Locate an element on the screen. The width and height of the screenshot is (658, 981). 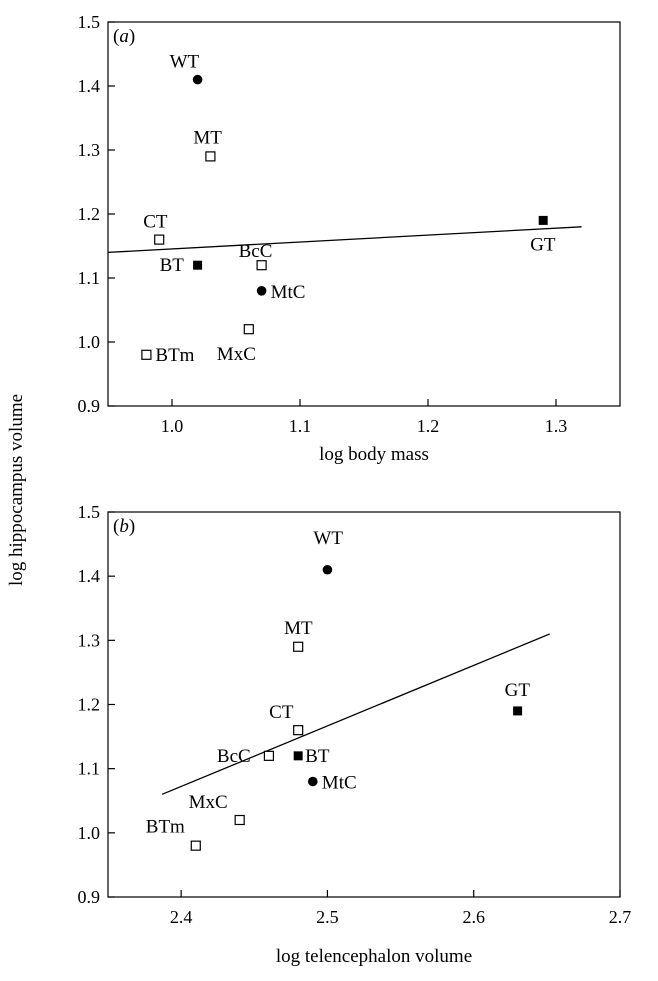
x-tick-label: 1.0 is located at coordinates (172, 426).